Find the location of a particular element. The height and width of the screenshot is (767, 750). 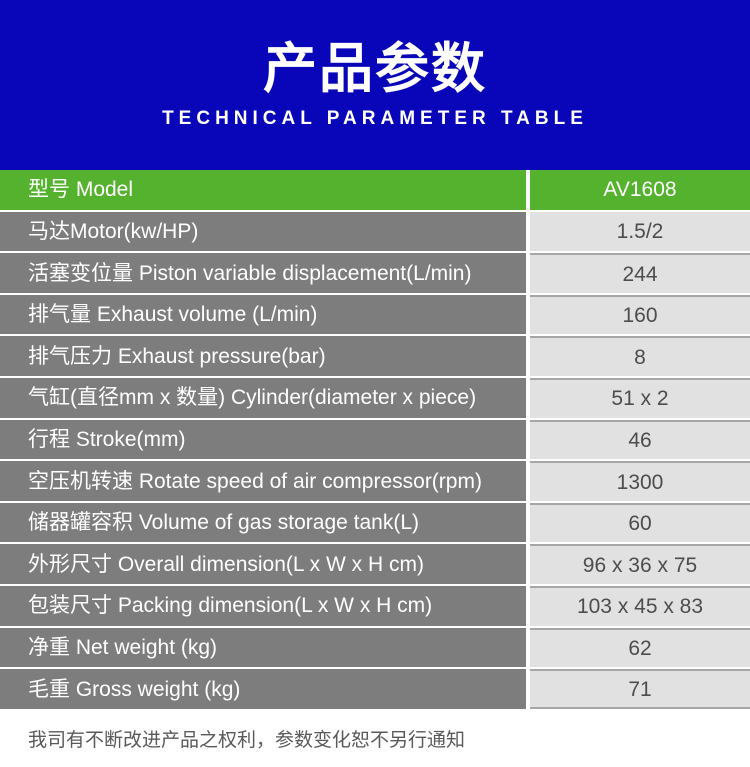

row-label: 净重 Net weight (kg) is located at coordinates (263, 647).